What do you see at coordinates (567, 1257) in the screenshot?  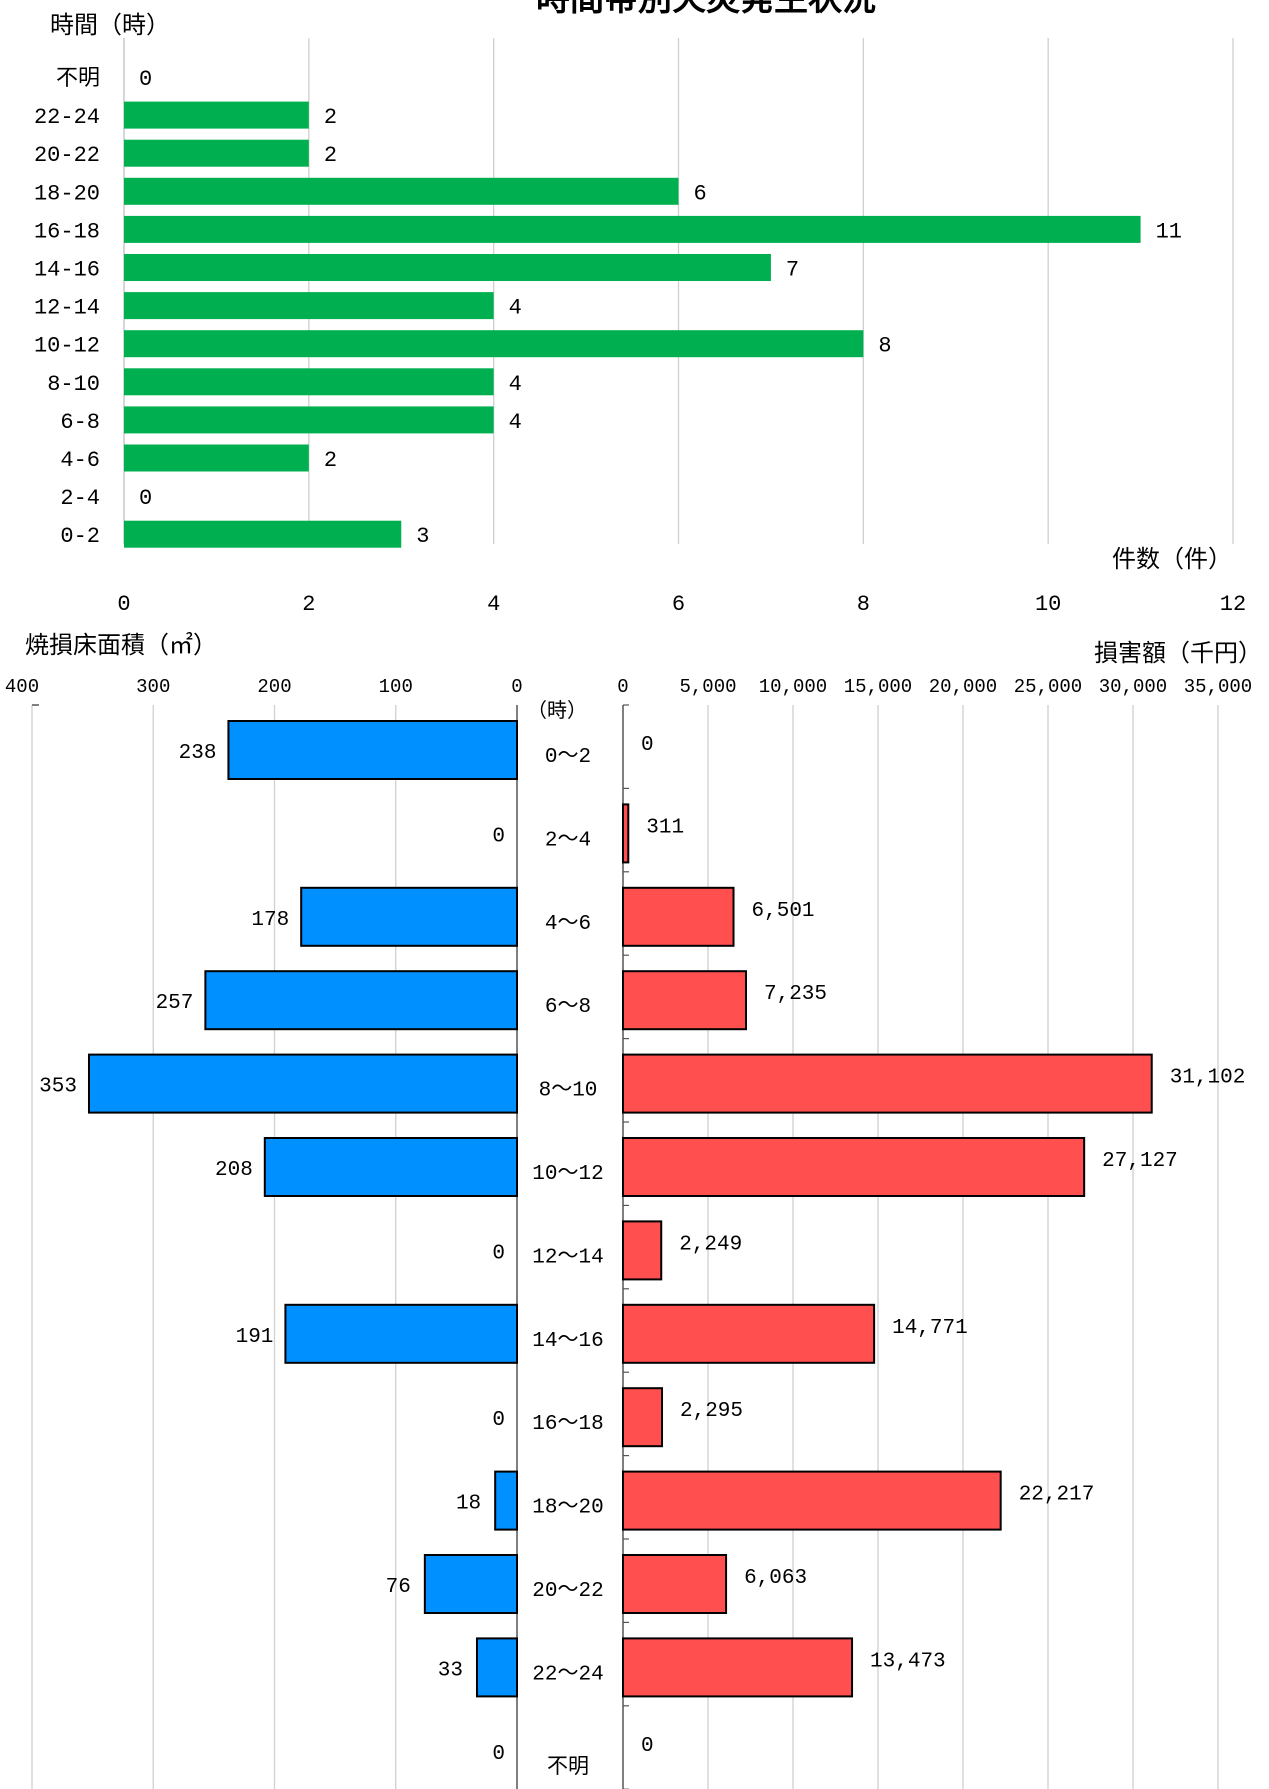 I see `time-category-label: 12～14` at bounding box center [567, 1257].